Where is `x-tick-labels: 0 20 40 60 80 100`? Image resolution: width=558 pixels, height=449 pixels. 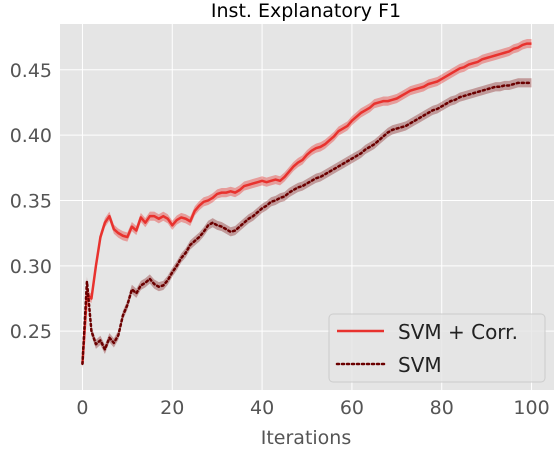
x-tick-labels: 0 20 40 60 80 100 is located at coordinates (312, 408).